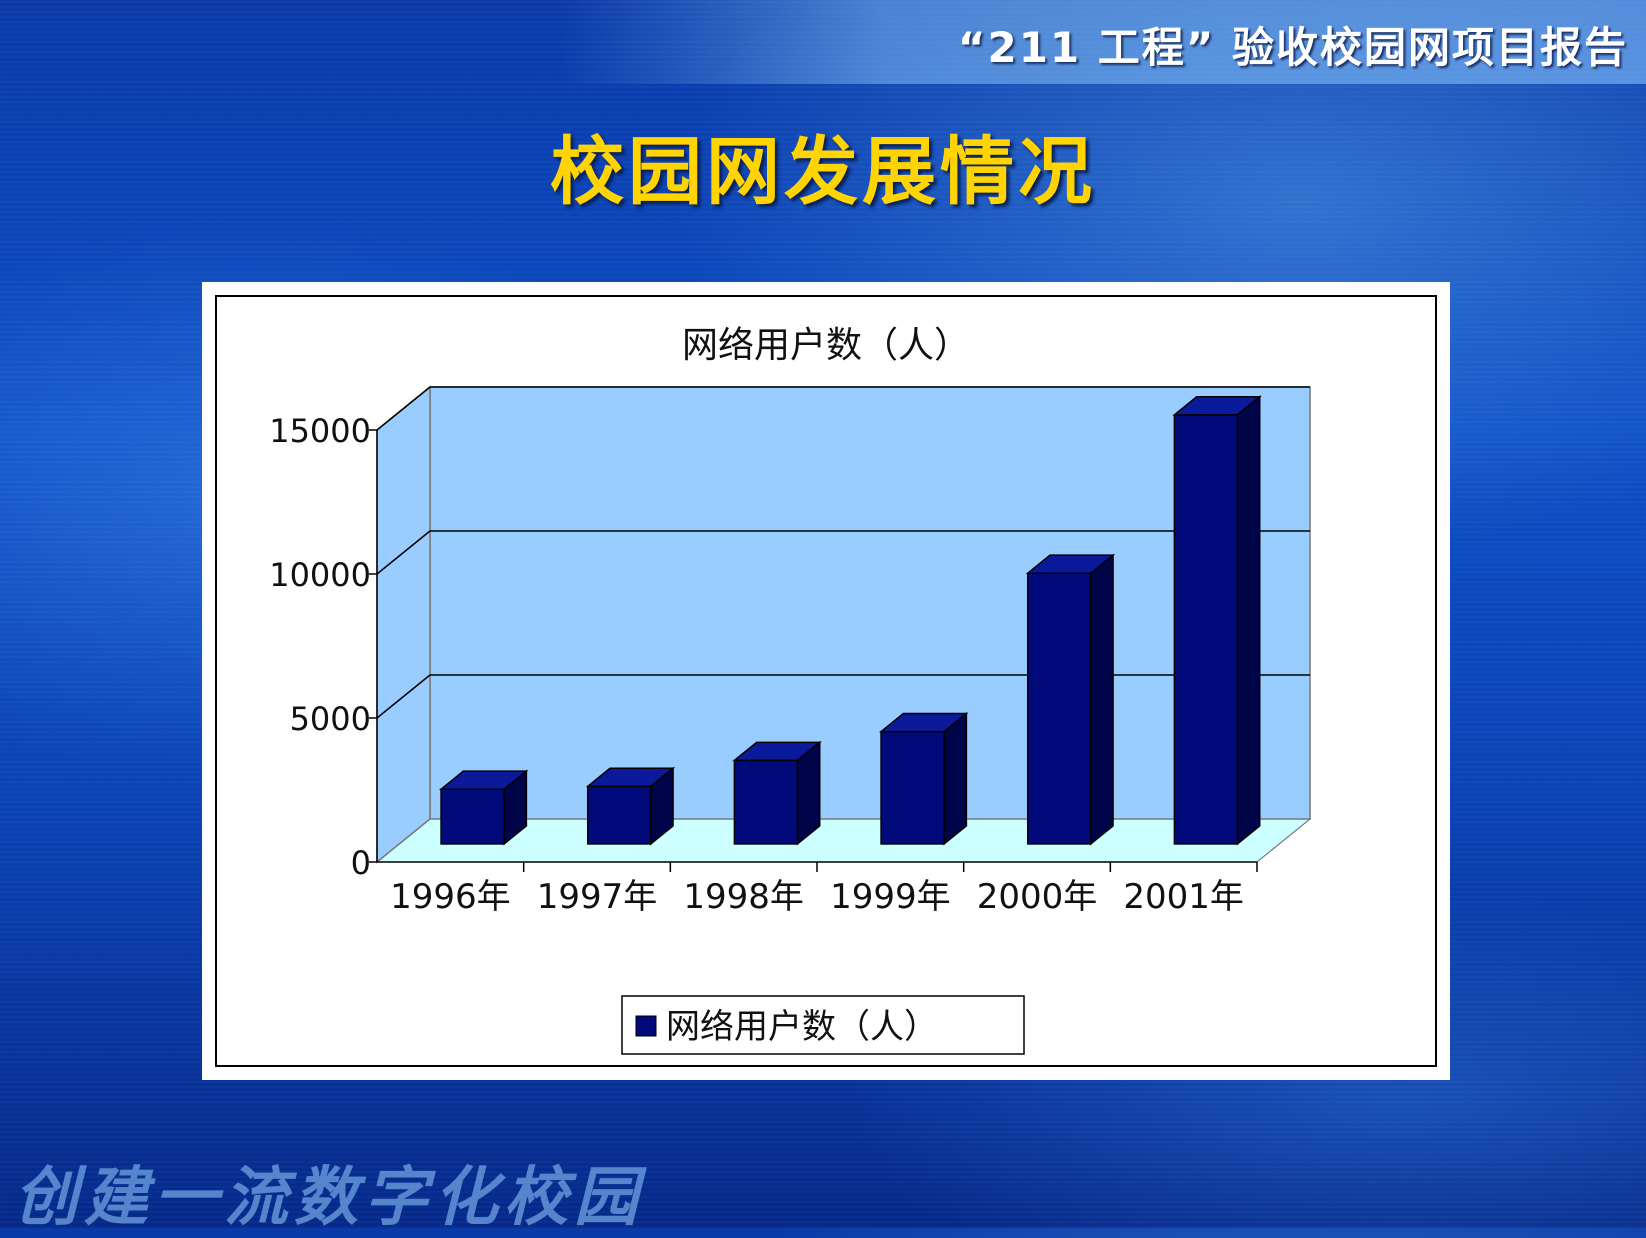 Image resolution: width=1646 pixels, height=1238 pixels. I want to click on chart-title: 网络用户数（人）, so click(826, 345).